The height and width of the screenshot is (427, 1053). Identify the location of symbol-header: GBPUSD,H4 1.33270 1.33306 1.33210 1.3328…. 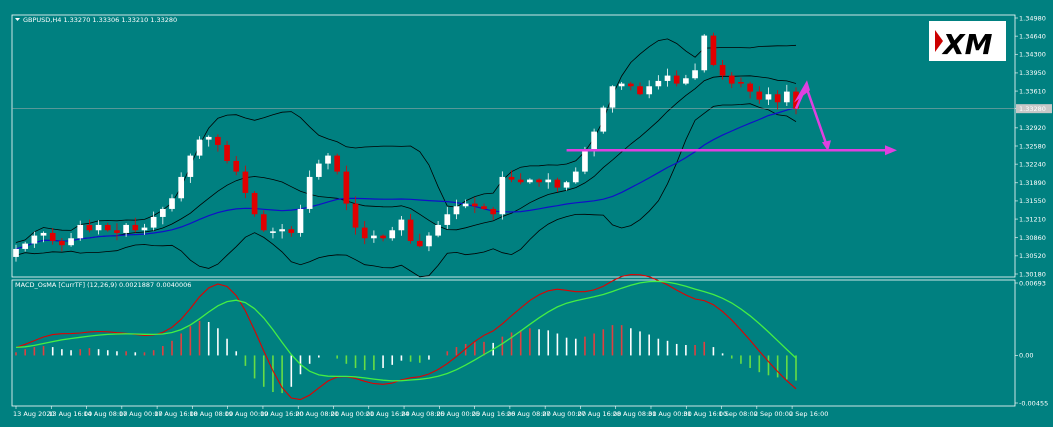
(100, 20).